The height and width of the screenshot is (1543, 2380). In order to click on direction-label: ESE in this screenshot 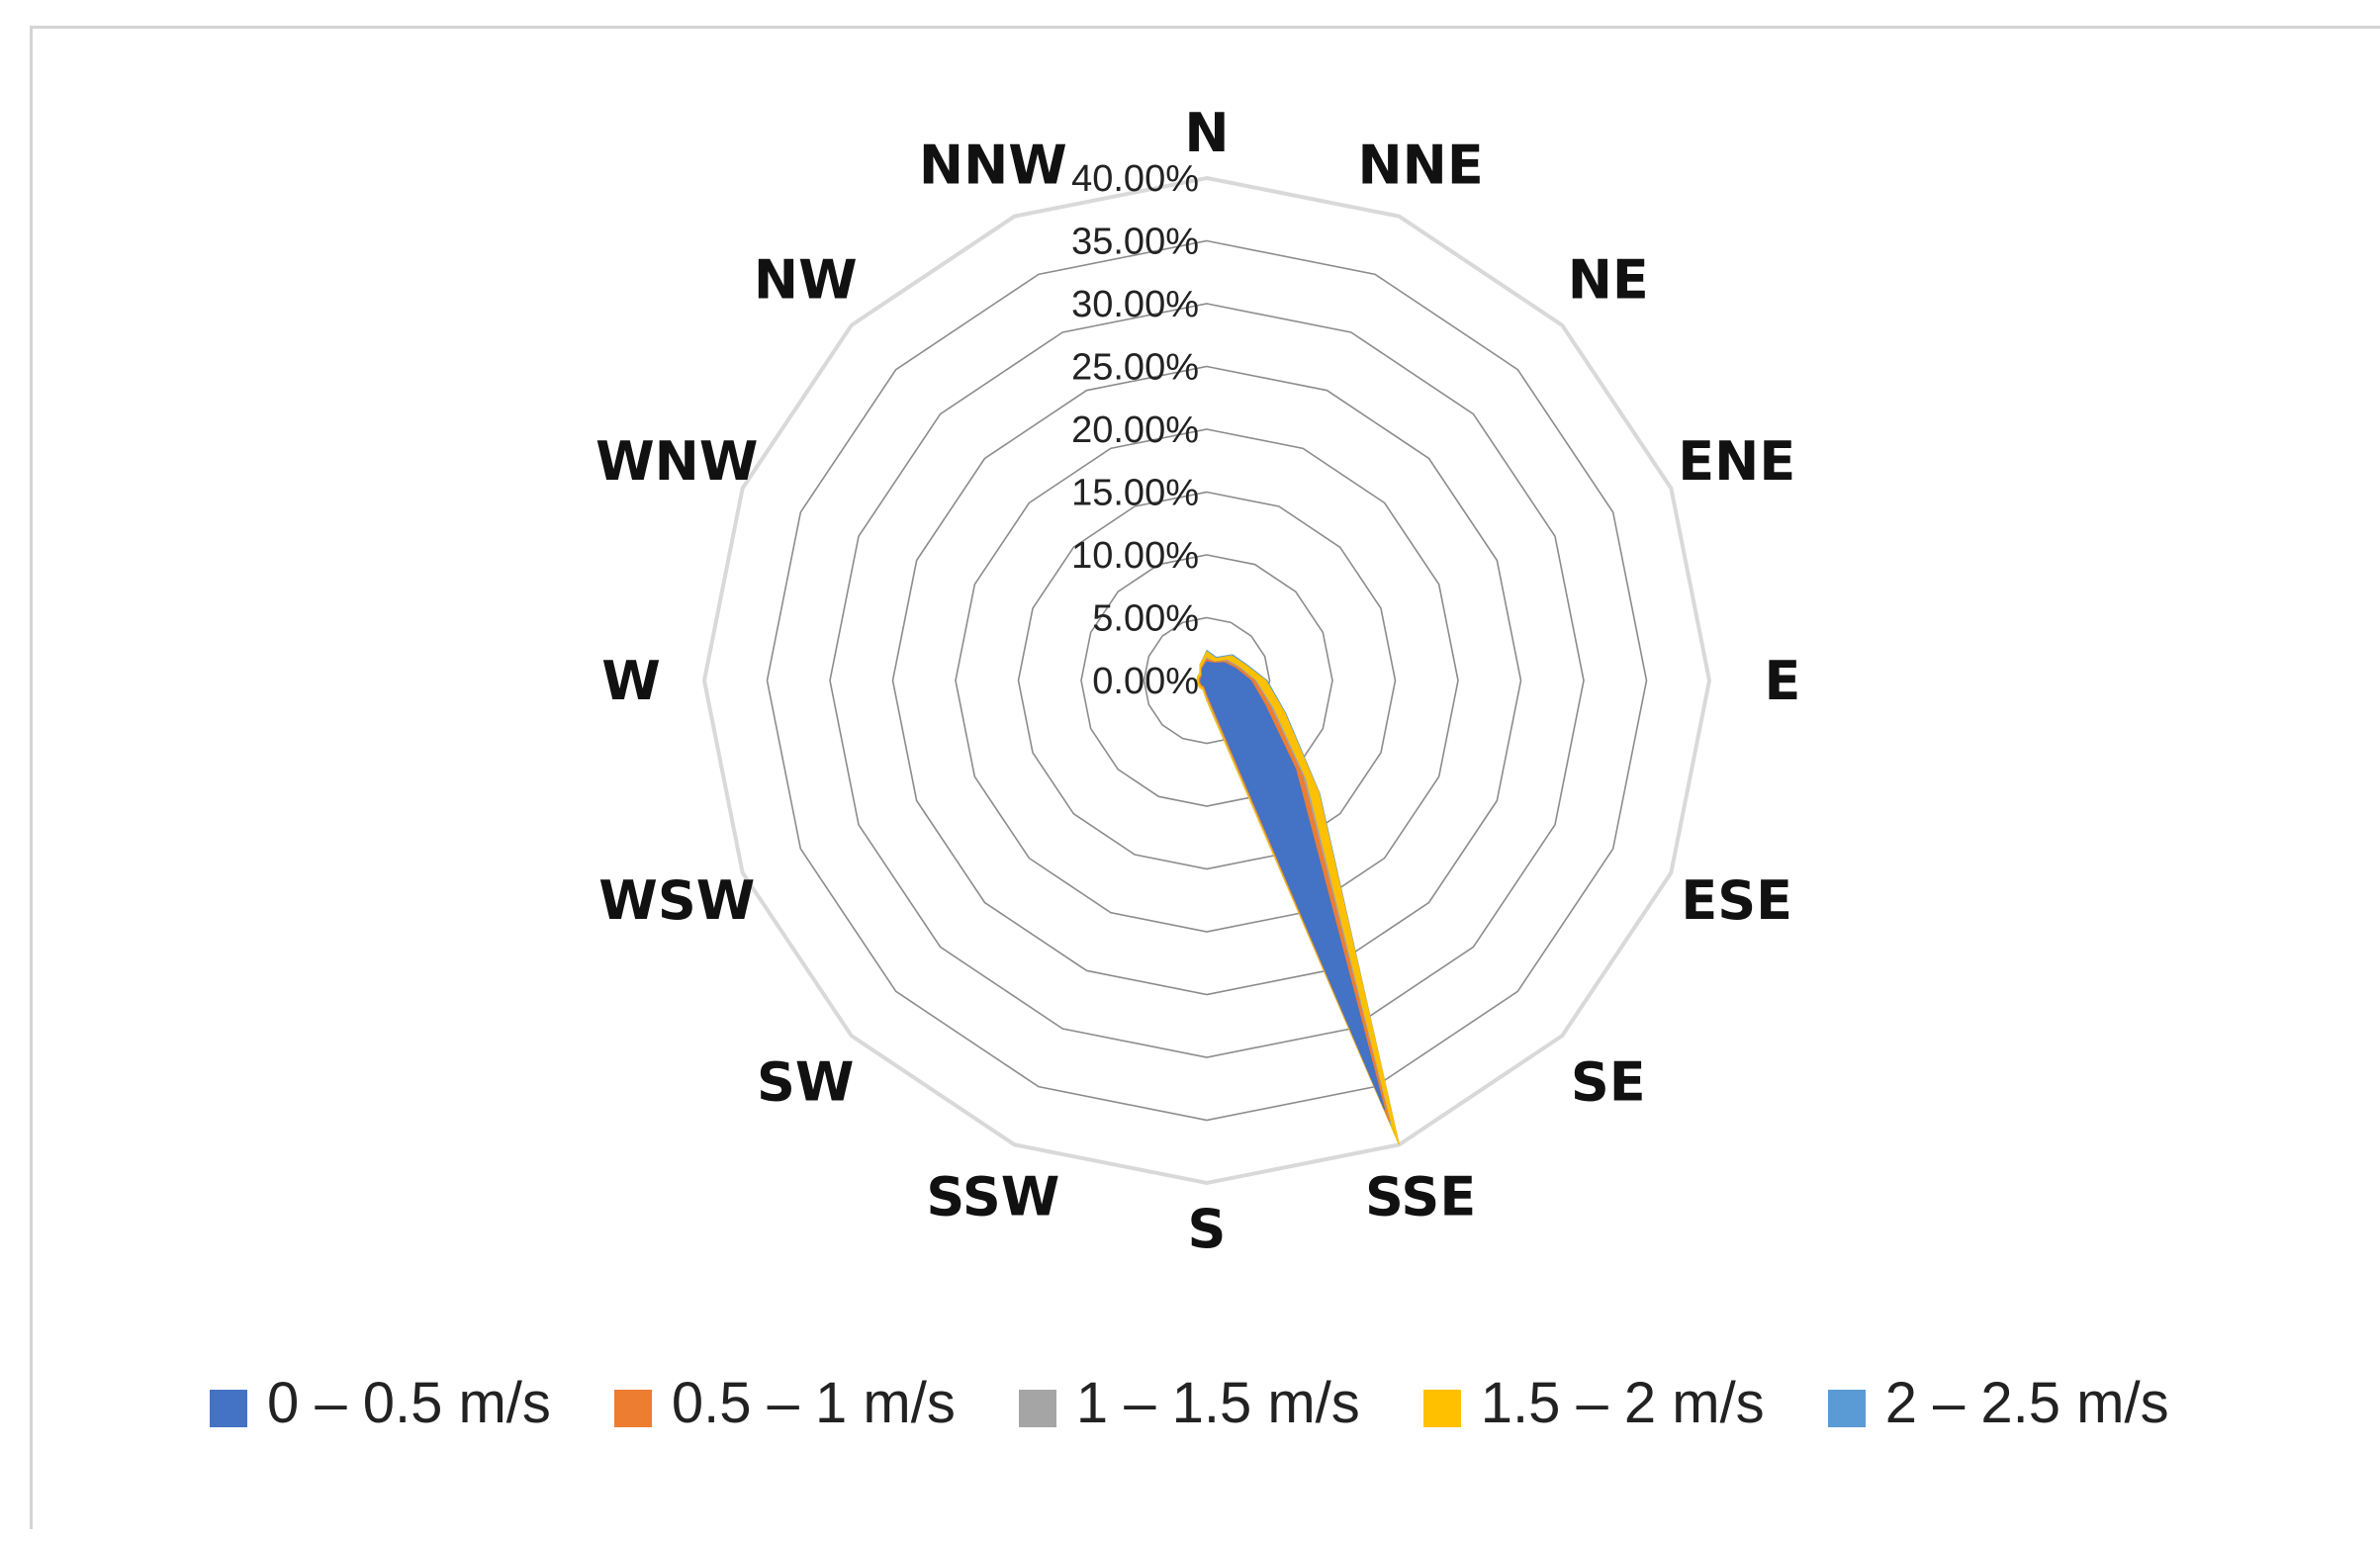, I will do `click(1736, 901)`.